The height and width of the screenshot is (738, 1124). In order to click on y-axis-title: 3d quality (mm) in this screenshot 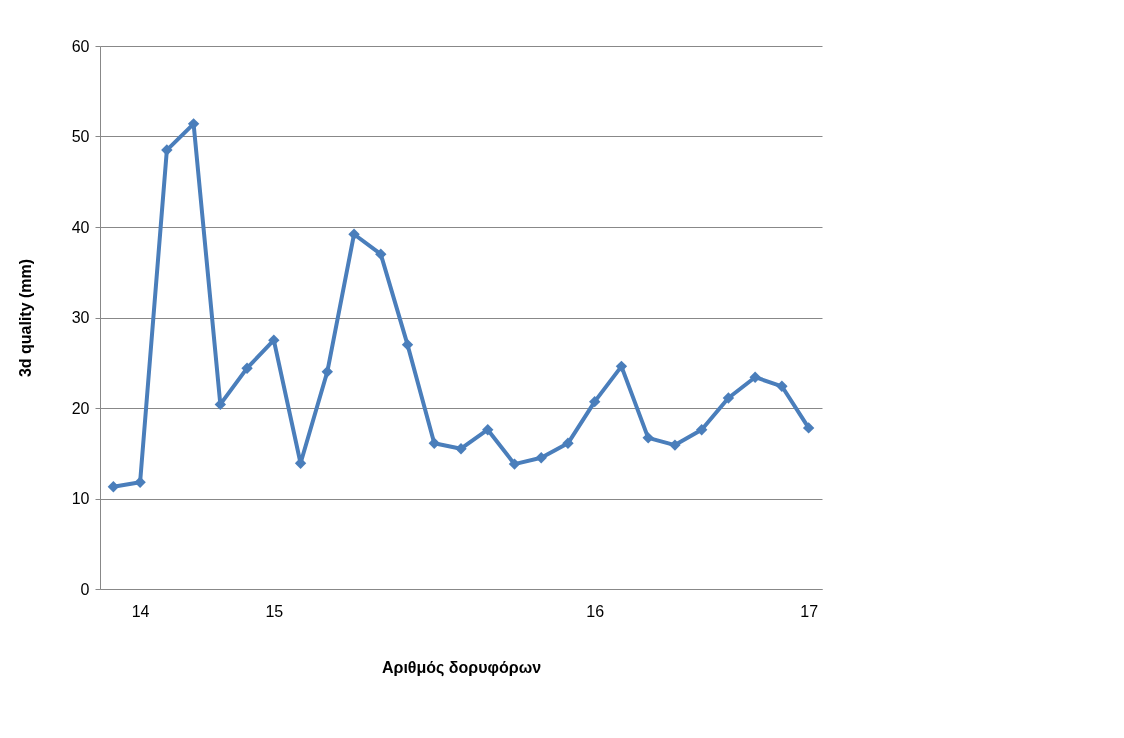, I will do `click(25, 318)`.